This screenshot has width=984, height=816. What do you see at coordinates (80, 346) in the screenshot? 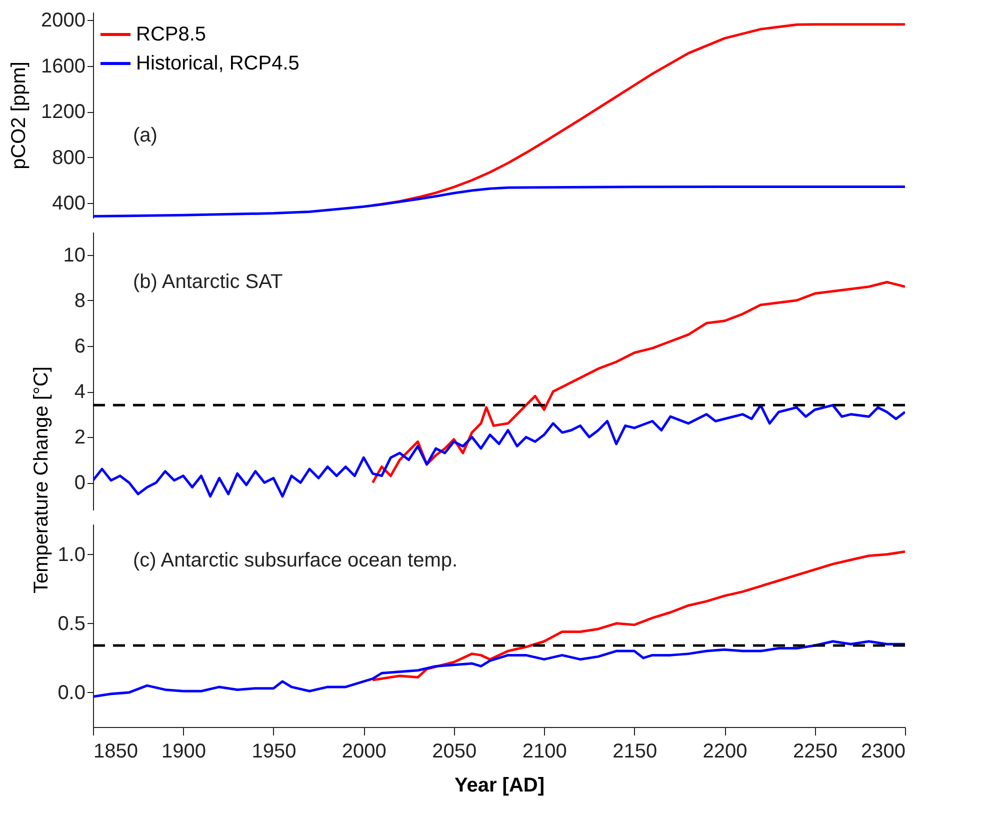
I see `y-tick-label: 6` at bounding box center [80, 346].